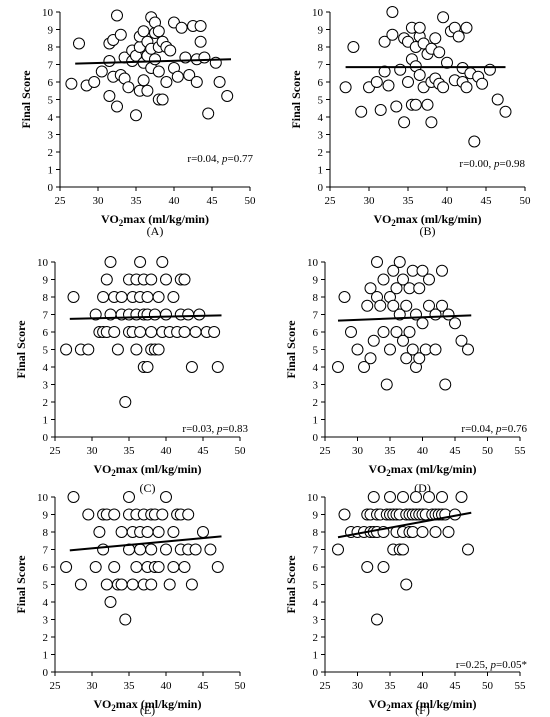 Image resolution: width=550 pixels, height=717 pixels. What do you see at coordinates (326, 686) in the screenshot?
I see `x-tick-label: 25` at bounding box center [326, 686].